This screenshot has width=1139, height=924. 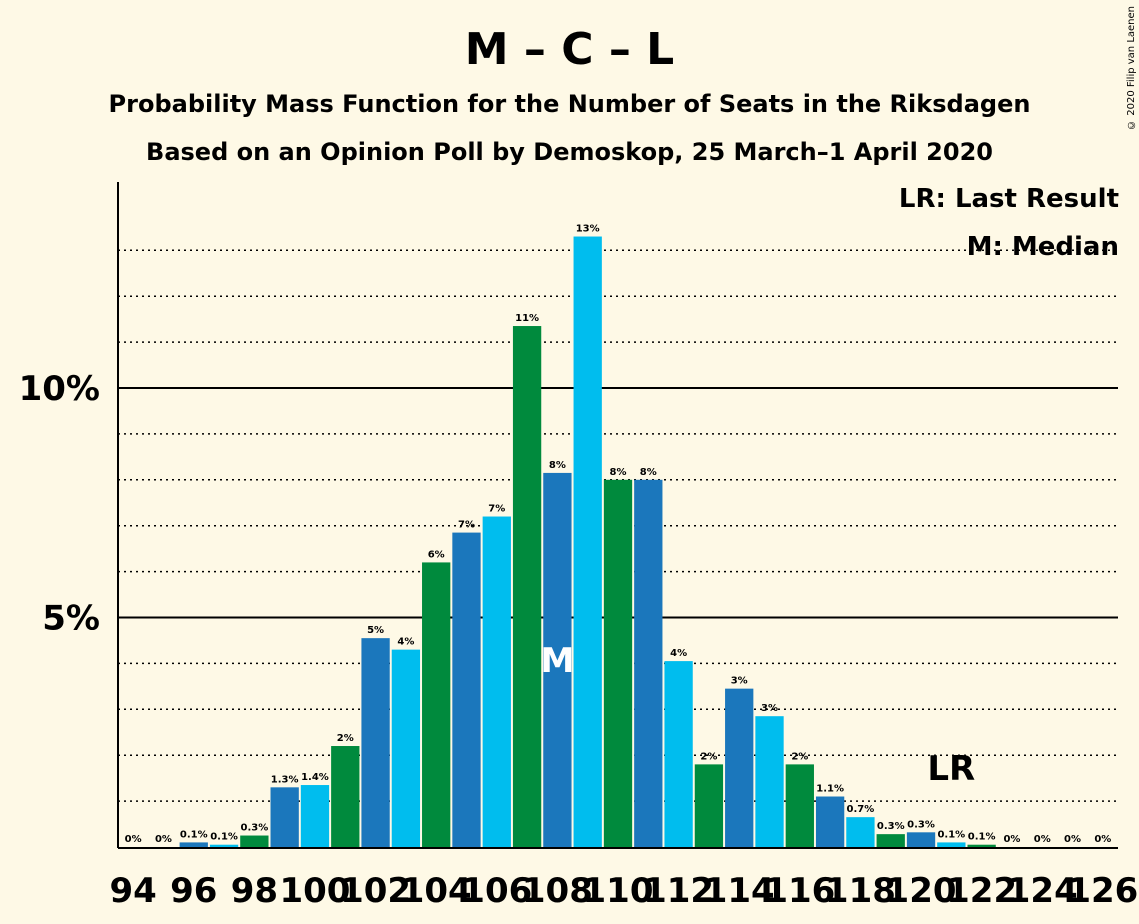 What do you see at coordinates (1042, 891) in the screenshot?
I see `x-tick-label: 124` at bounding box center [1042, 891].